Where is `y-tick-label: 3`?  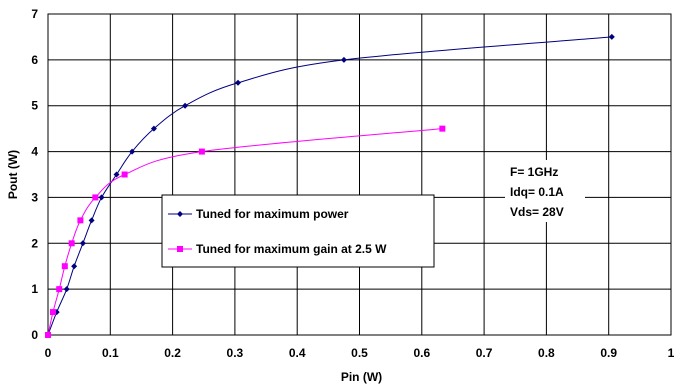 y-tick-label: 3 is located at coordinates (34, 197).